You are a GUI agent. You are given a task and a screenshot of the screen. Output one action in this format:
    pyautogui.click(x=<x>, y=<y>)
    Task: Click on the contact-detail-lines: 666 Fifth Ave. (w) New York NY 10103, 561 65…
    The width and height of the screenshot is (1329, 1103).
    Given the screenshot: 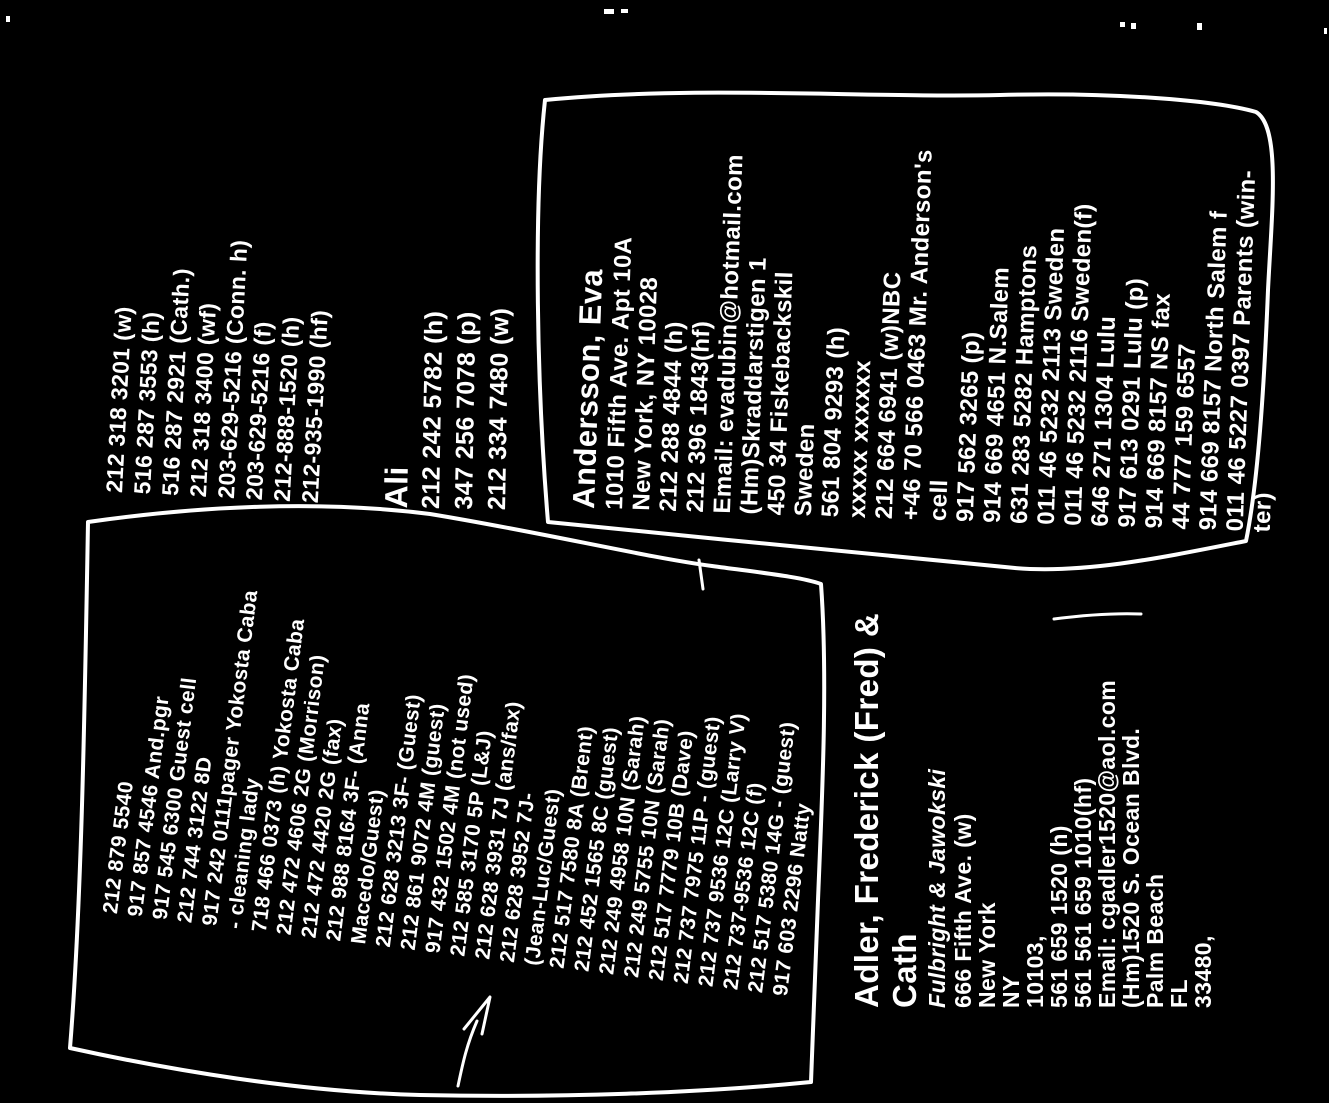 What is the action you would take?
    pyautogui.click(x=1083, y=776)
    